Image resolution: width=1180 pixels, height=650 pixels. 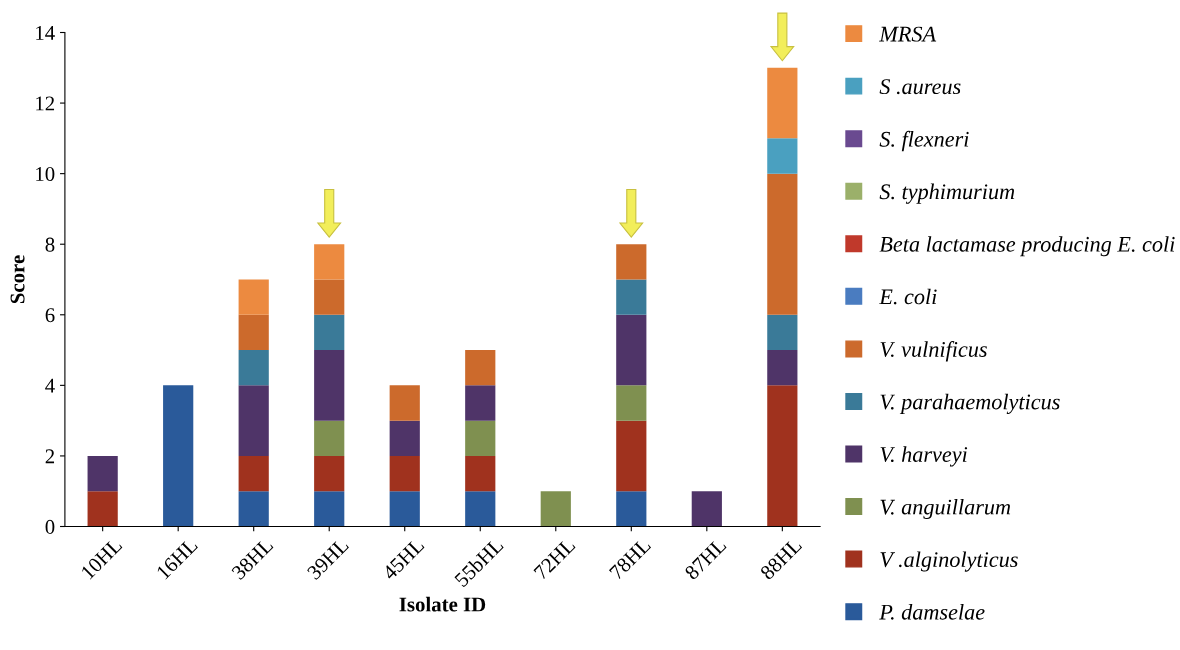 I want to click on y-tick-label: 12, so click(x=45, y=103).